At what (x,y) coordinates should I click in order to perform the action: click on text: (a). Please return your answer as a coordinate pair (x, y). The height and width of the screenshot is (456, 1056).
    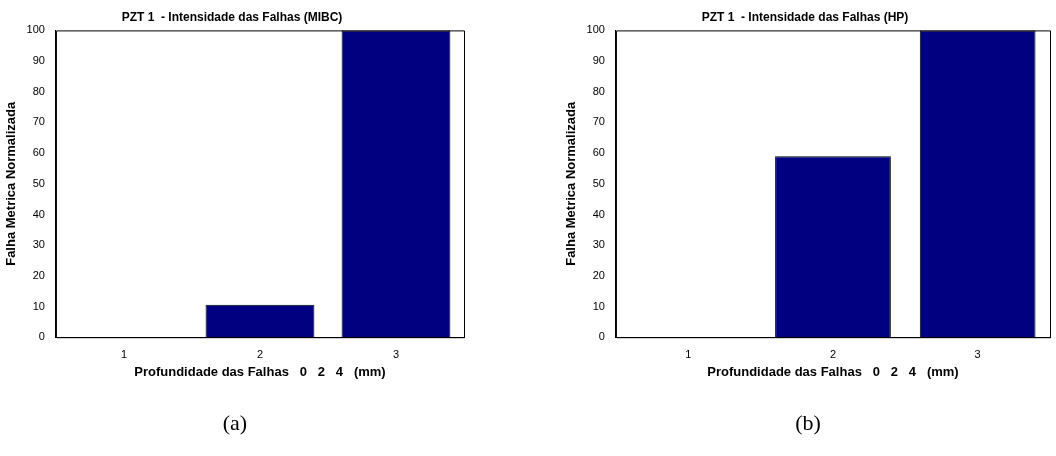
    Looking at the image, I should click on (235, 423).